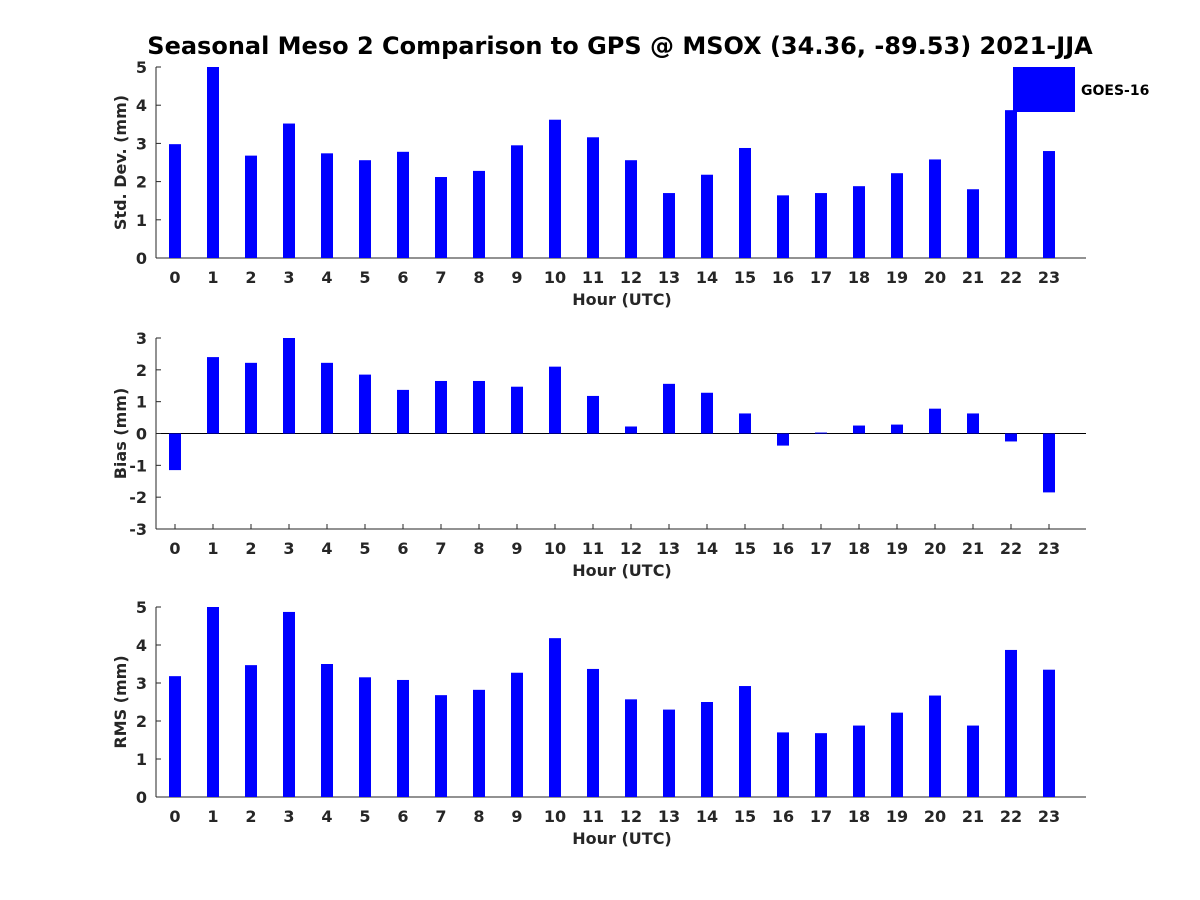 This screenshot has height=900, width=1200. Describe the element at coordinates (138, 497) in the screenshot. I see `y-tick-label: -2` at that location.